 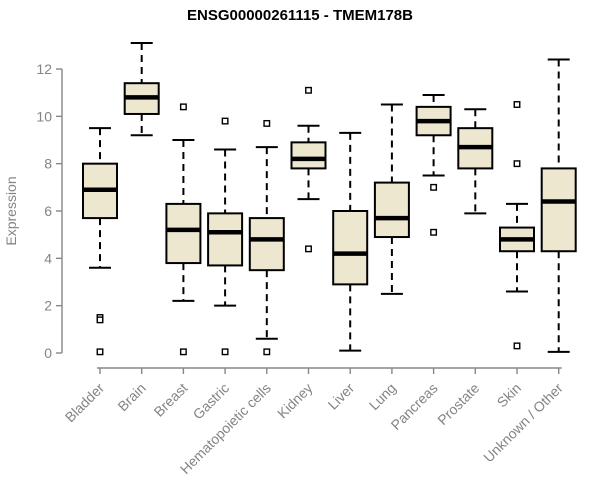 What do you see at coordinates (48, 164) in the screenshot?
I see `y-tick-label: 8` at bounding box center [48, 164].